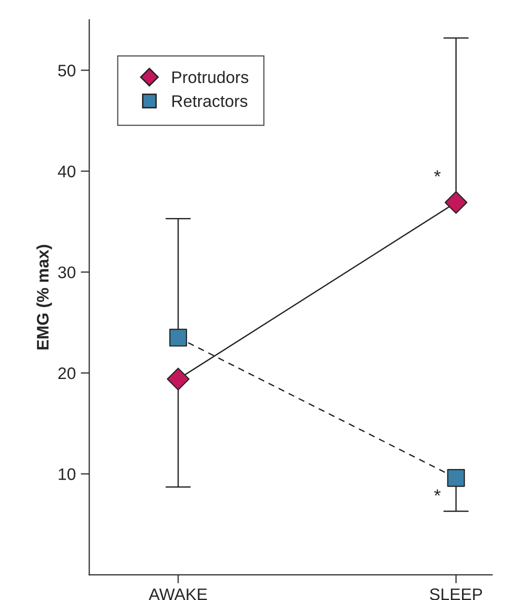  What do you see at coordinates (210, 101) in the screenshot?
I see `legend-label: Retractors` at bounding box center [210, 101].